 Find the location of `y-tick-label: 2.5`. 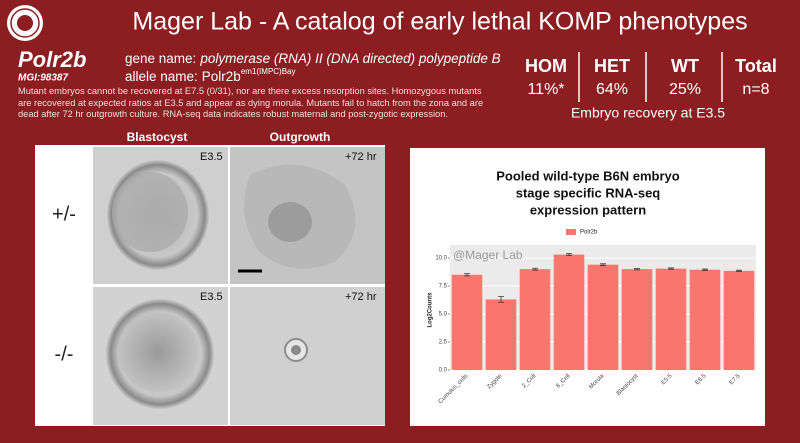

y-tick-label: 2.5 is located at coordinates (443, 343).